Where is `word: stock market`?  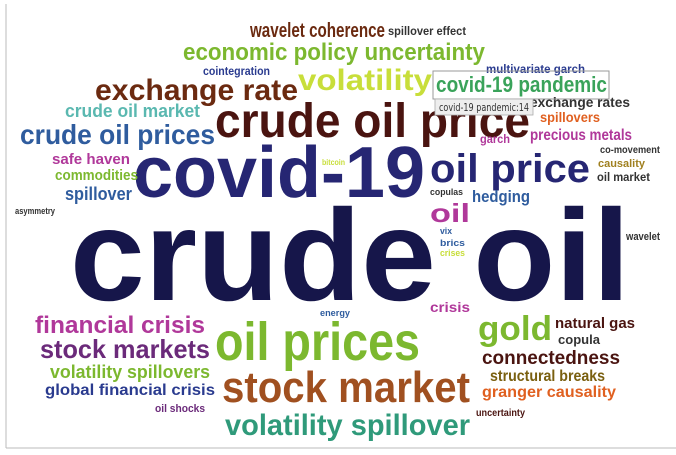 word: stock market is located at coordinates (346, 387).